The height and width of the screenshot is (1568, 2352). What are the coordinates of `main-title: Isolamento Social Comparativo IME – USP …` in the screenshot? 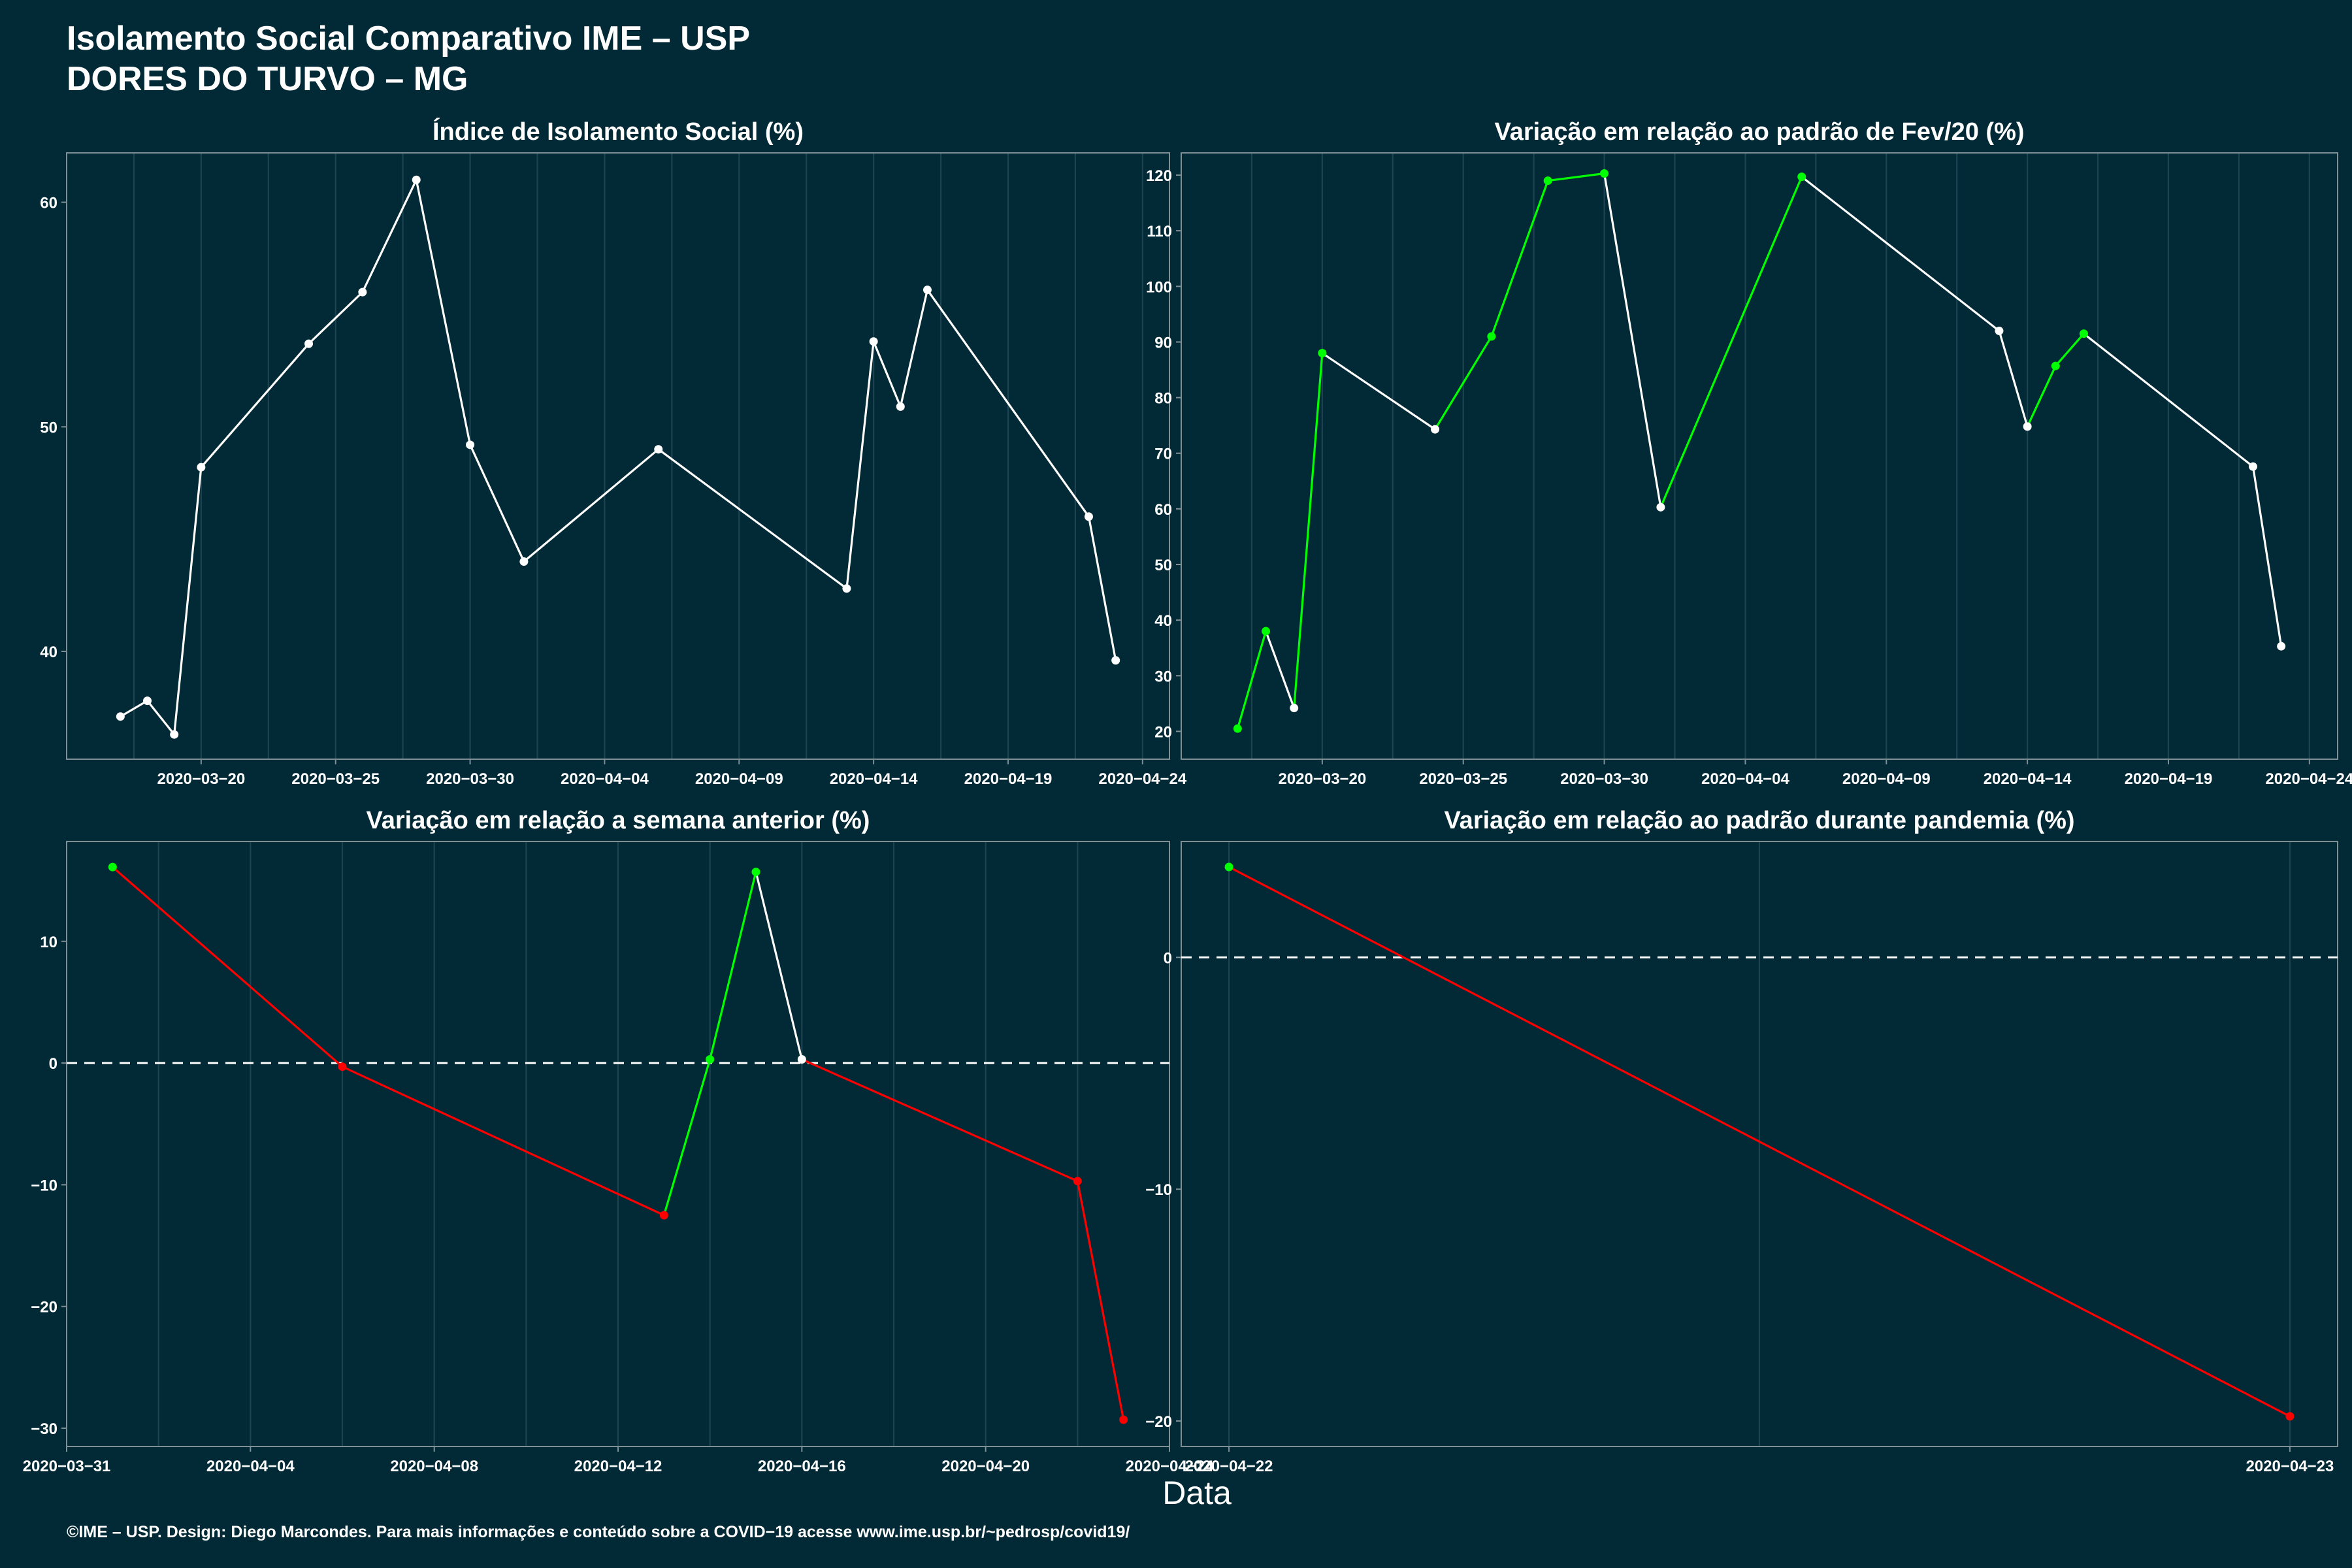 It's located at (408, 58).